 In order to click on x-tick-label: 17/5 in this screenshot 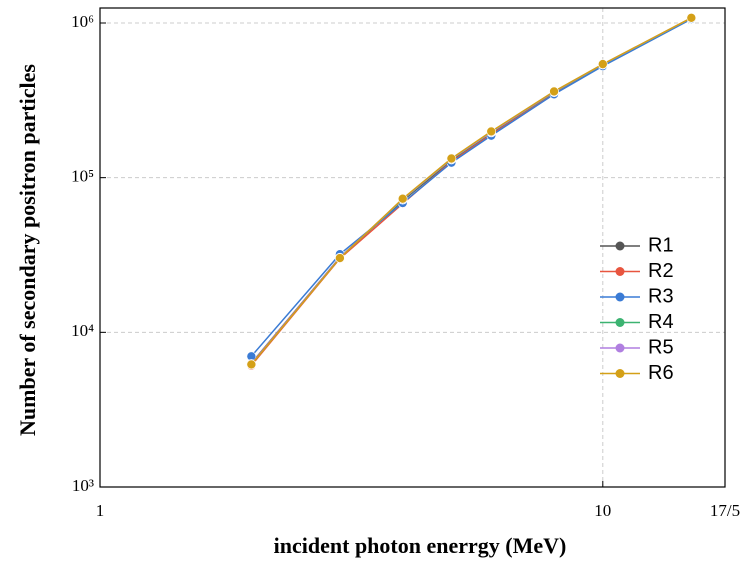, I will do `click(725, 510)`.